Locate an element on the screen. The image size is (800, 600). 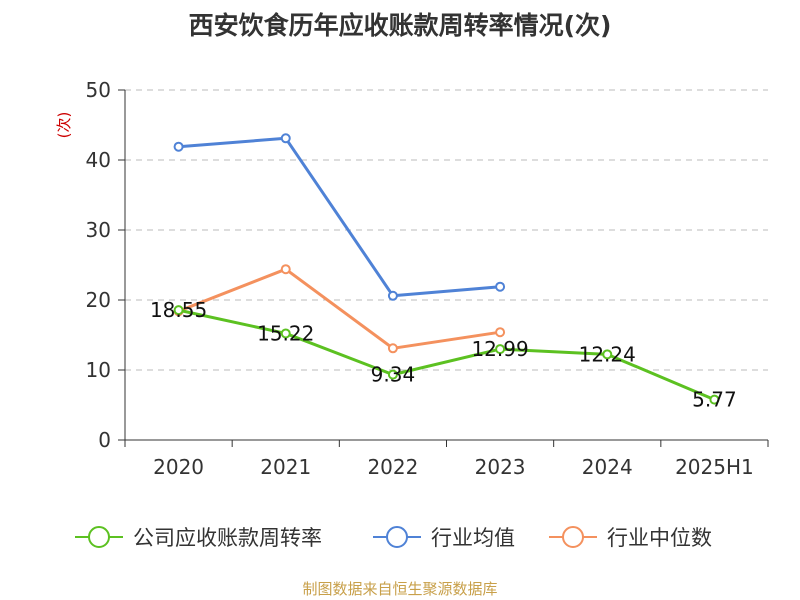
y-tick-label: 50 is located at coordinates (98, 90).